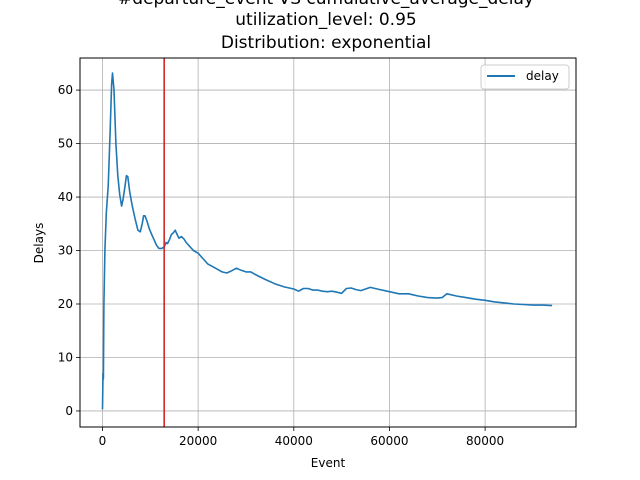 This screenshot has height=480, width=640. Describe the element at coordinates (39, 243) in the screenshot. I see `y-axis-label: Delays` at that location.